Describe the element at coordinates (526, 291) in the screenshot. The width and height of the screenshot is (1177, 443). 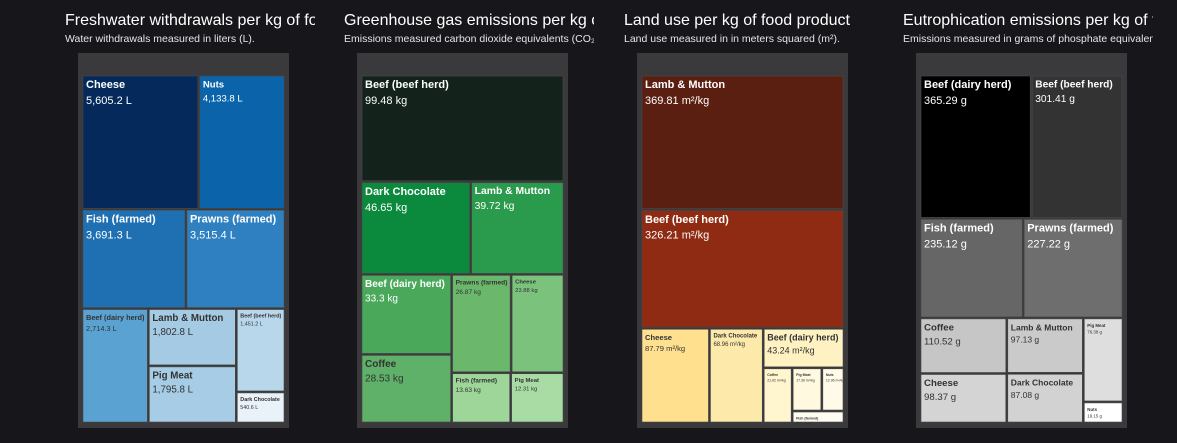
I see `tile-value: 23.88 kg` at that location.